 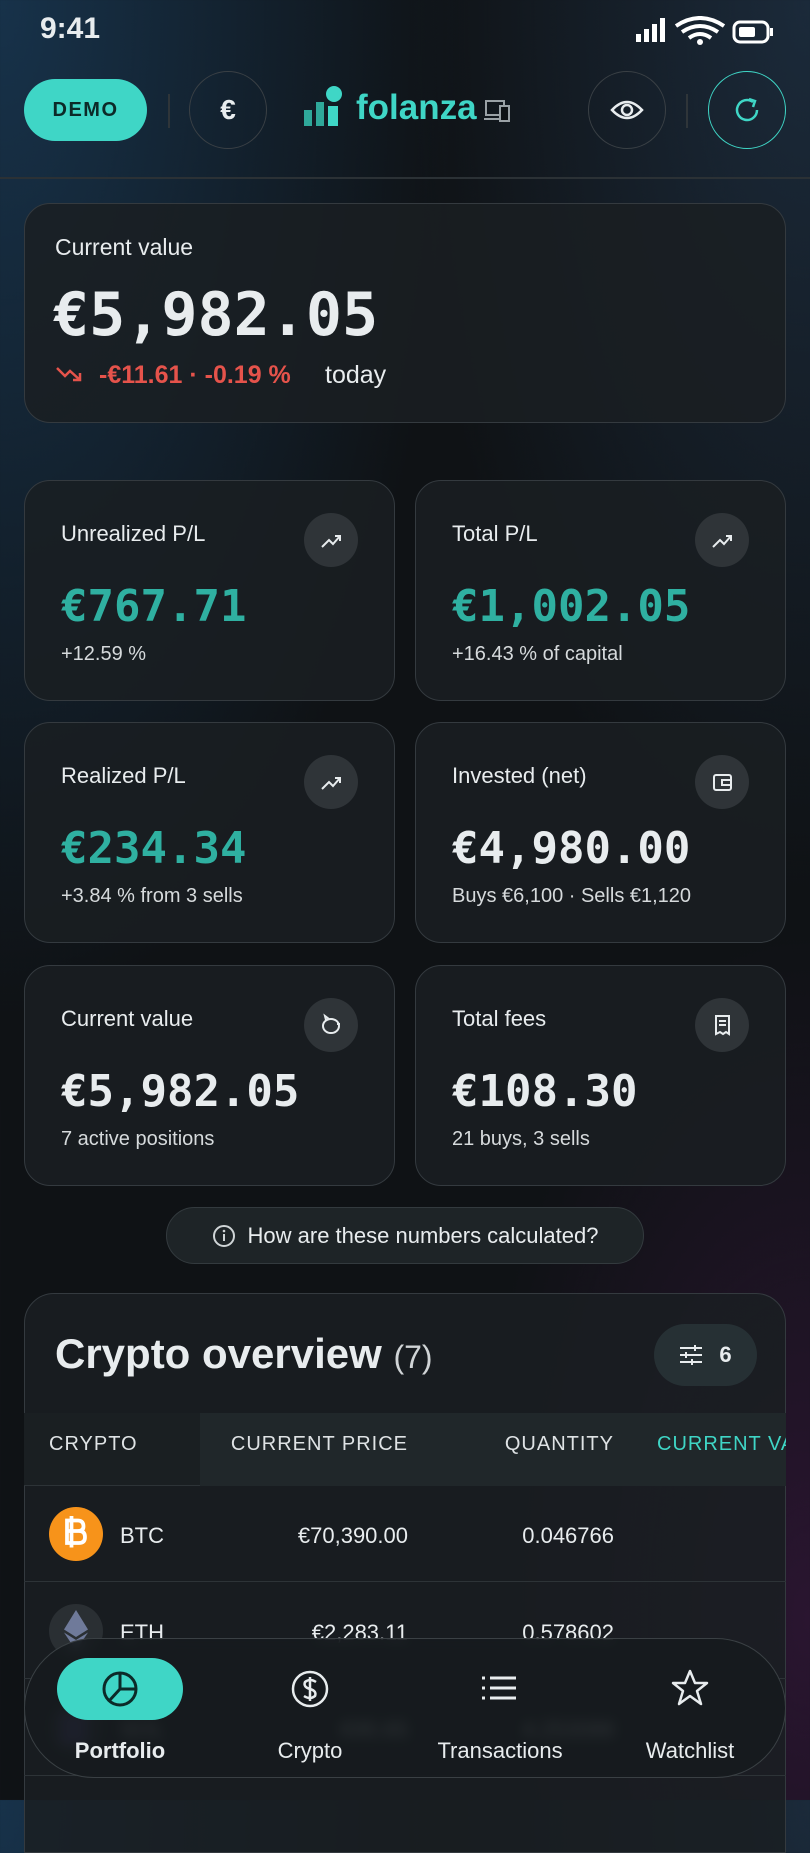 I want to click on coin-symbol: BTC, so click(x=142, y=1535).